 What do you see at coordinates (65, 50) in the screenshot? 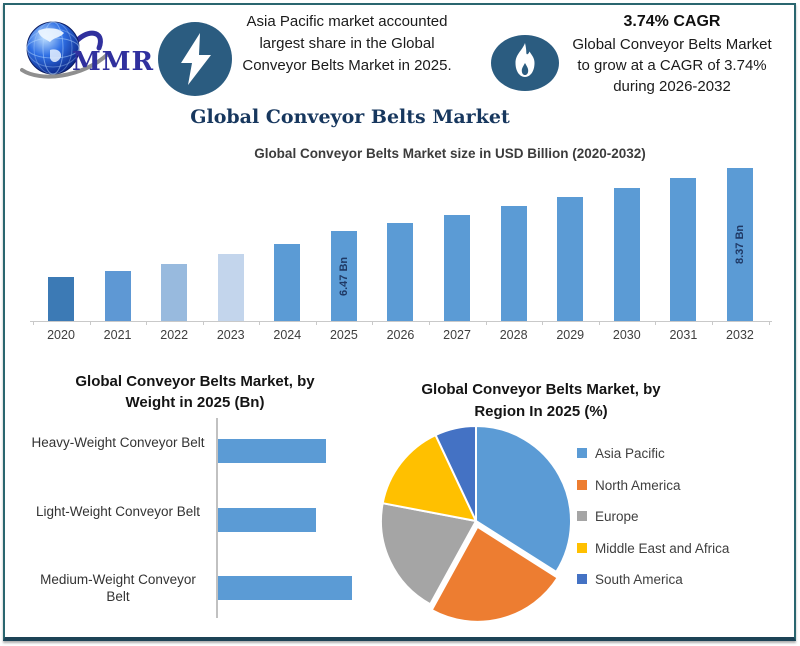
I see `mmr-logo-globe-icon` at bounding box center [65, 50].